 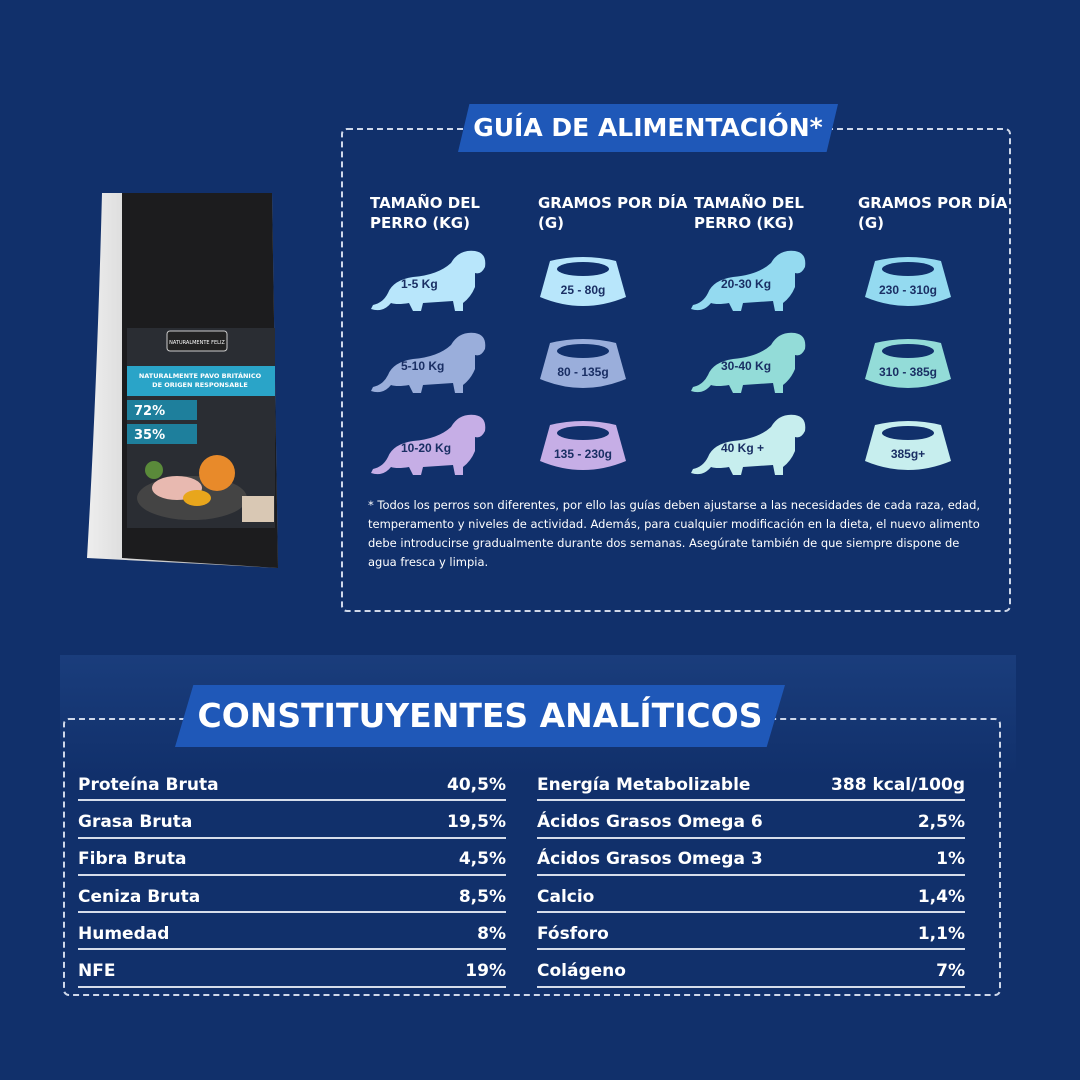 What do you see at coordinates (124, 933) in the screenshot?
I see `analysis-label: Humedad` at bounding box center [124, 933].